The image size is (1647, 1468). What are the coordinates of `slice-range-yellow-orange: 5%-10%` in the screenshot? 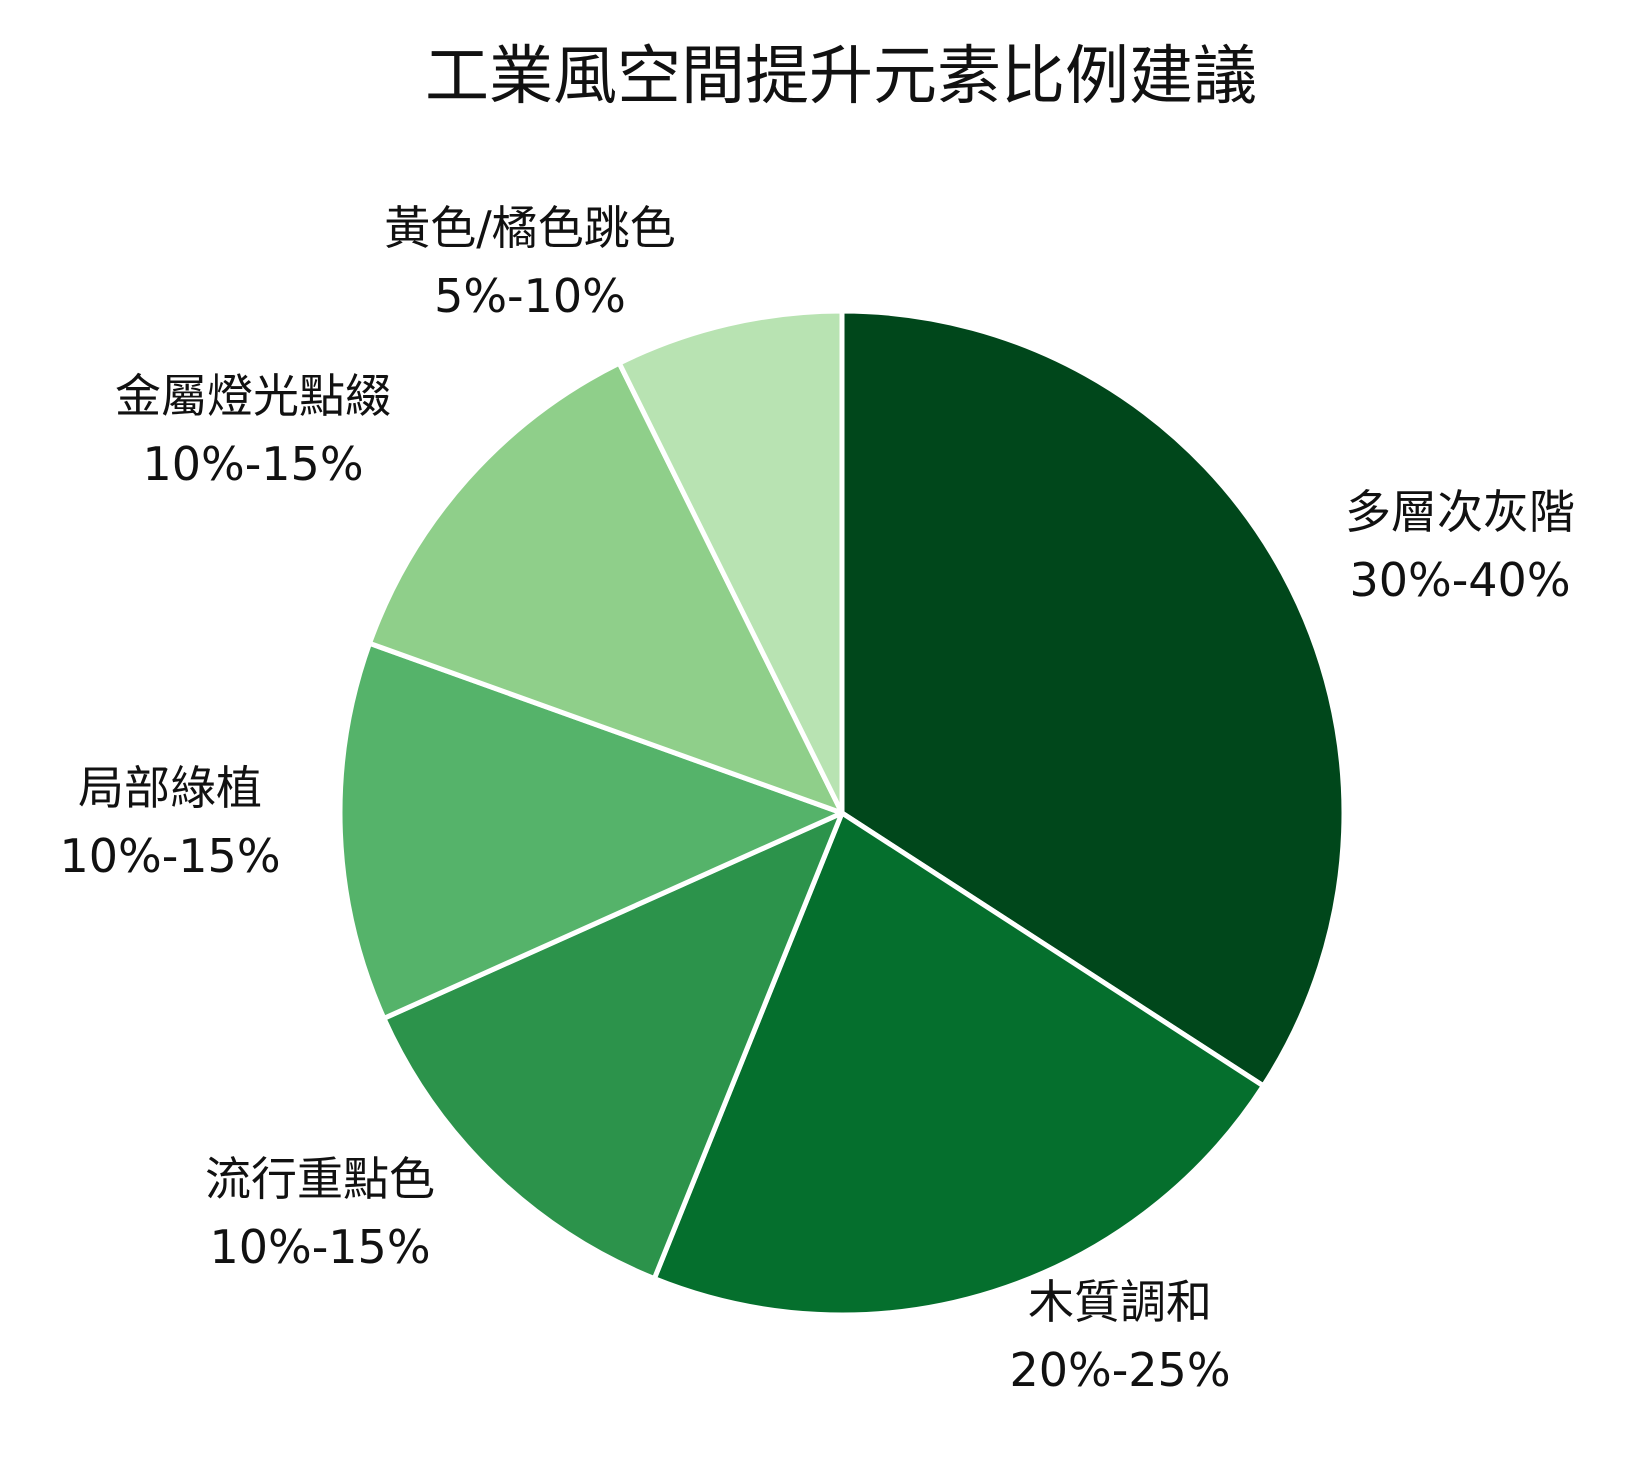 It's located at (530, 296).